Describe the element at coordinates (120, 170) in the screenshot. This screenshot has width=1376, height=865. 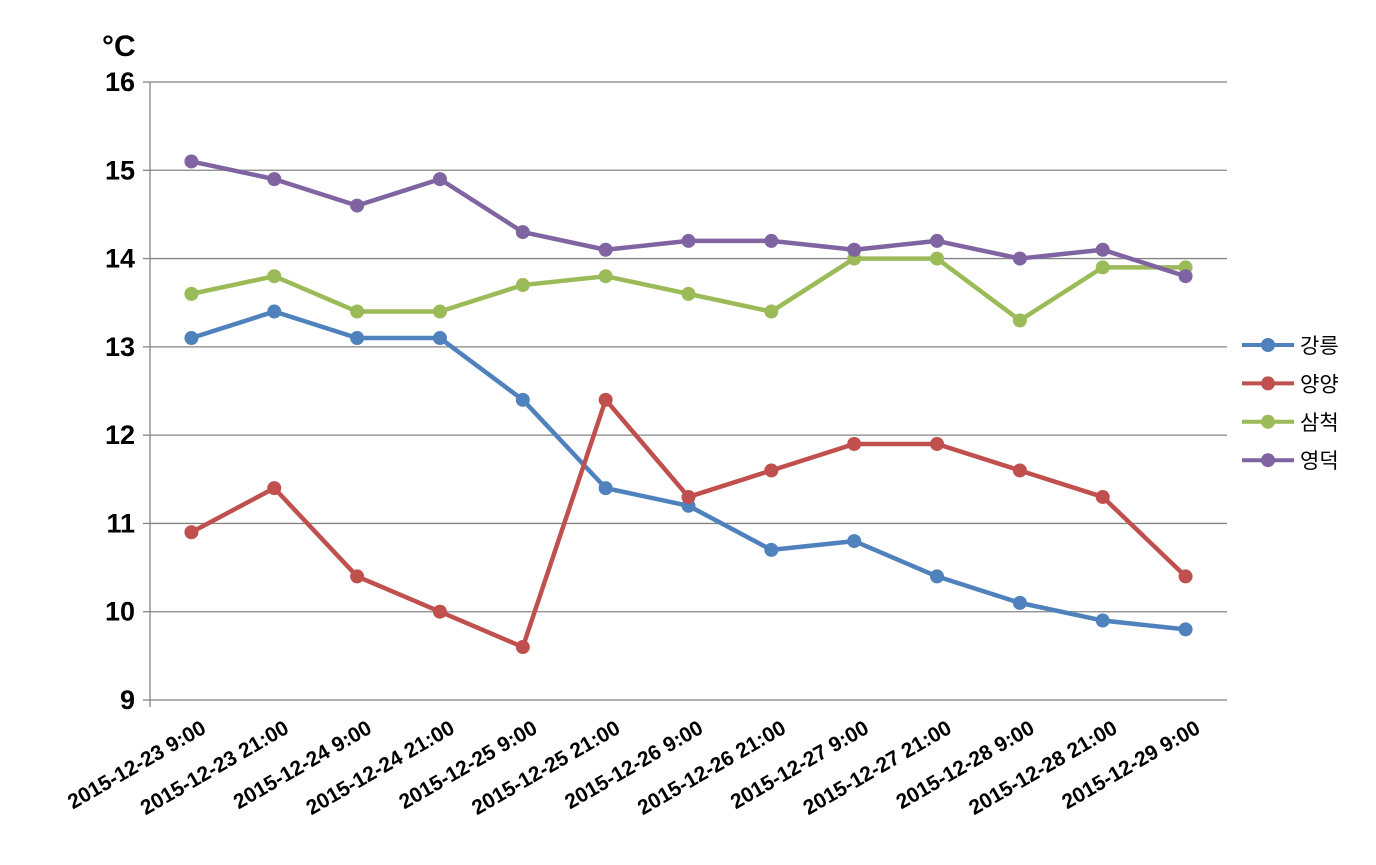
I see `y-axis-tick-label: 15` at that location.